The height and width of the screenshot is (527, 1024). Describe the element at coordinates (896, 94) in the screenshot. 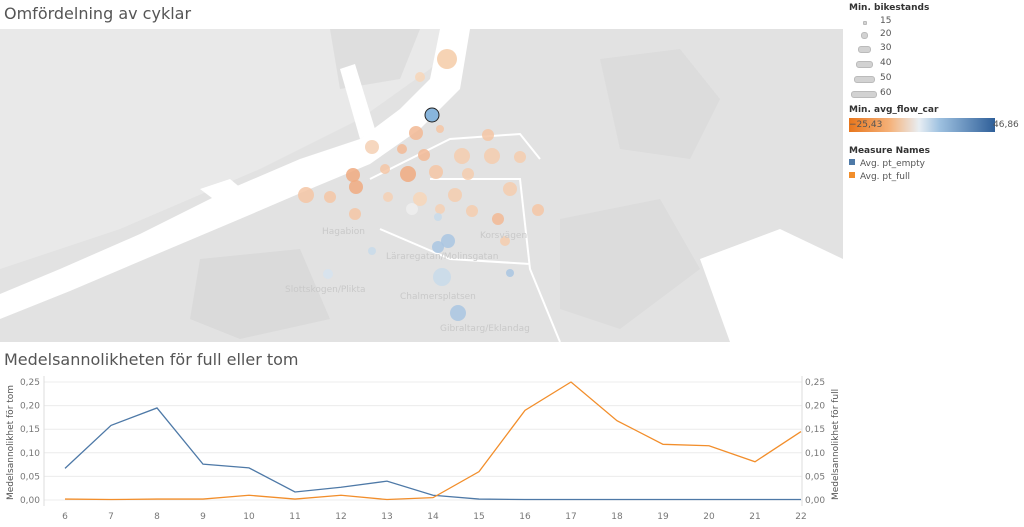

I see `size-legend-item: 60` at that location.